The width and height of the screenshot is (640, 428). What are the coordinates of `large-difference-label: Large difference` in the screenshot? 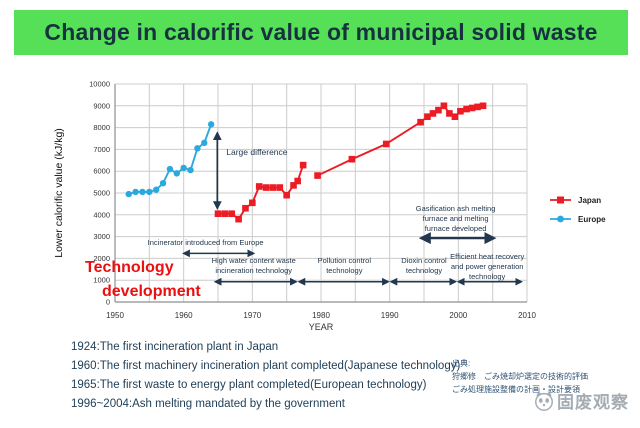 It's located at (257, 152).